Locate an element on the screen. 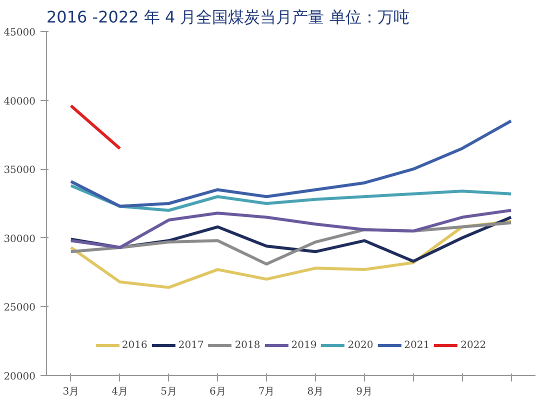 The height and width of the screenshot is (400, 540). legend-label: 2018 is located at coordinates (247, 345).